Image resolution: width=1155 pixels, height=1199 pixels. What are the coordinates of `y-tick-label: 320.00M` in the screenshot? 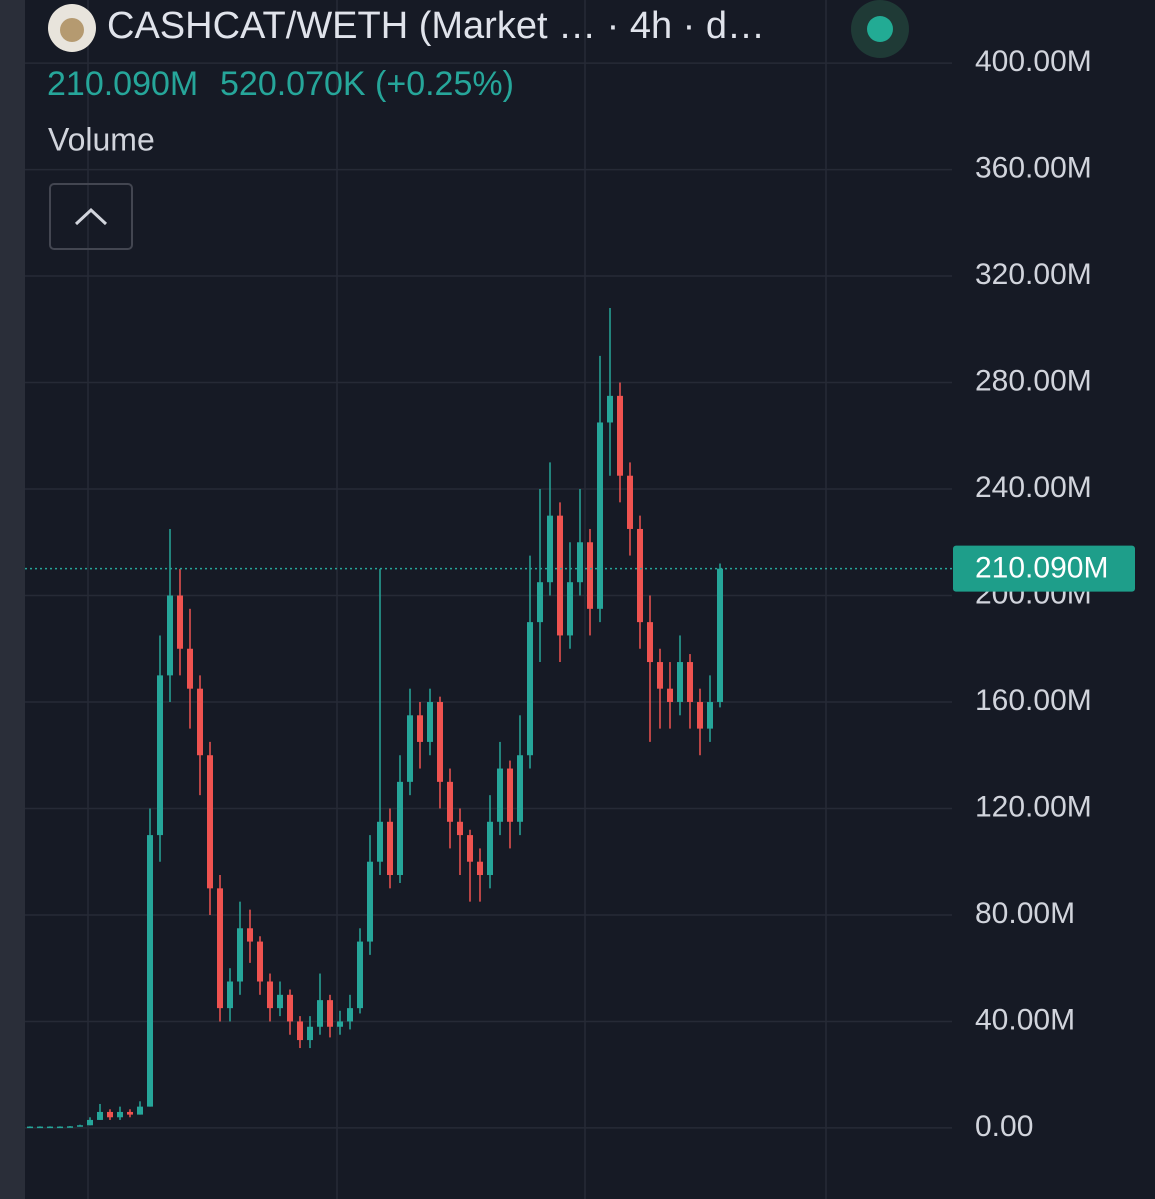 It's located at (1033, 274).